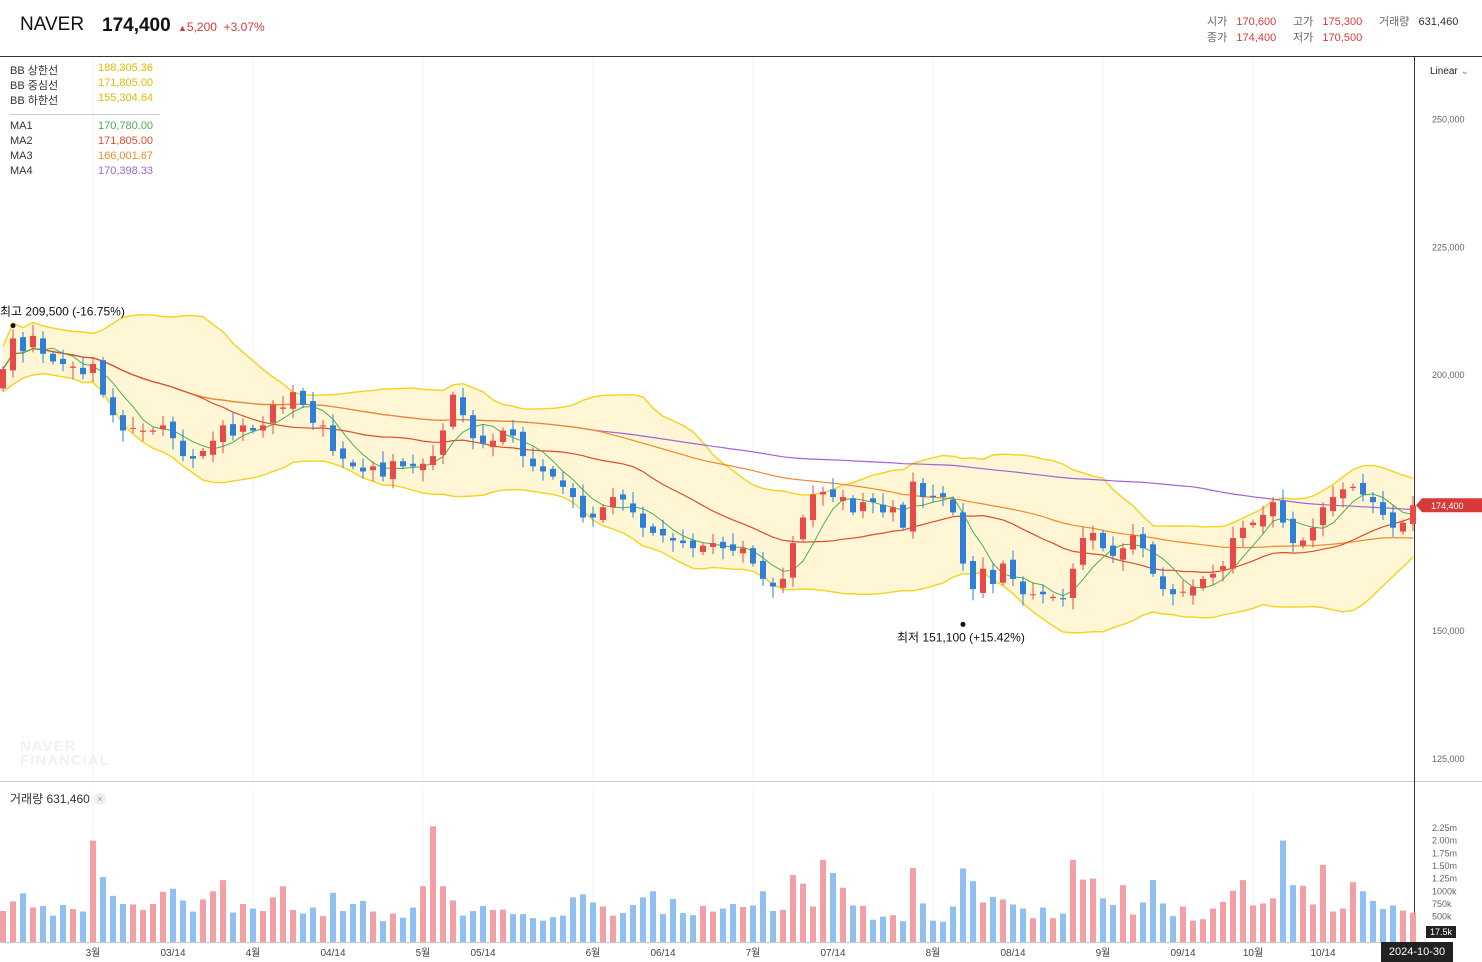 Image resolution: width=1482 pixels, height=962 pixels. What do you see at coordinates (99, 799) in the screenshot?
I see `close-icon: ×` at bounding box center [99, 799].